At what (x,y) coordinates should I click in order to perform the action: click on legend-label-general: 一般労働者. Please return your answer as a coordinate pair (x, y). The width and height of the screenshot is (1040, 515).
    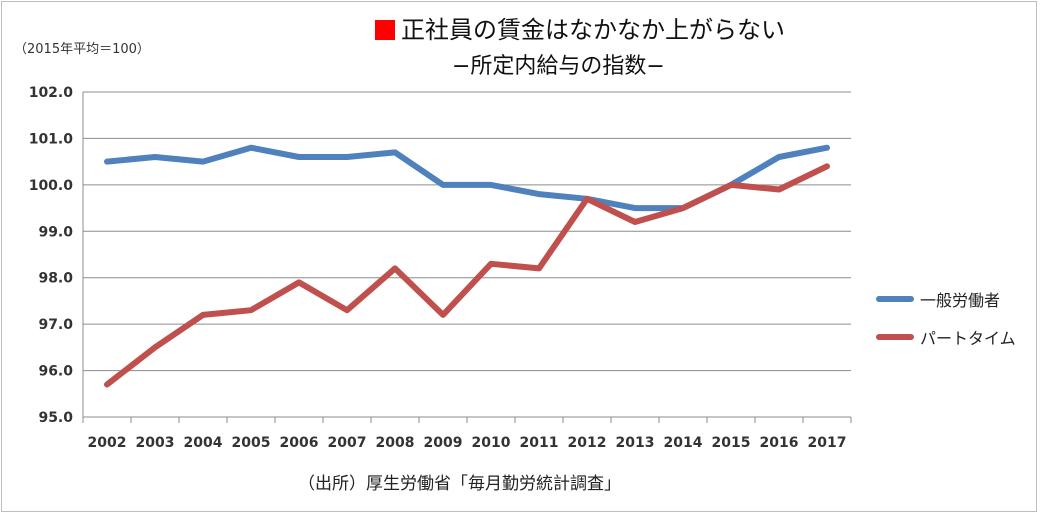
    Looking at the image, I should click on (960, 300).